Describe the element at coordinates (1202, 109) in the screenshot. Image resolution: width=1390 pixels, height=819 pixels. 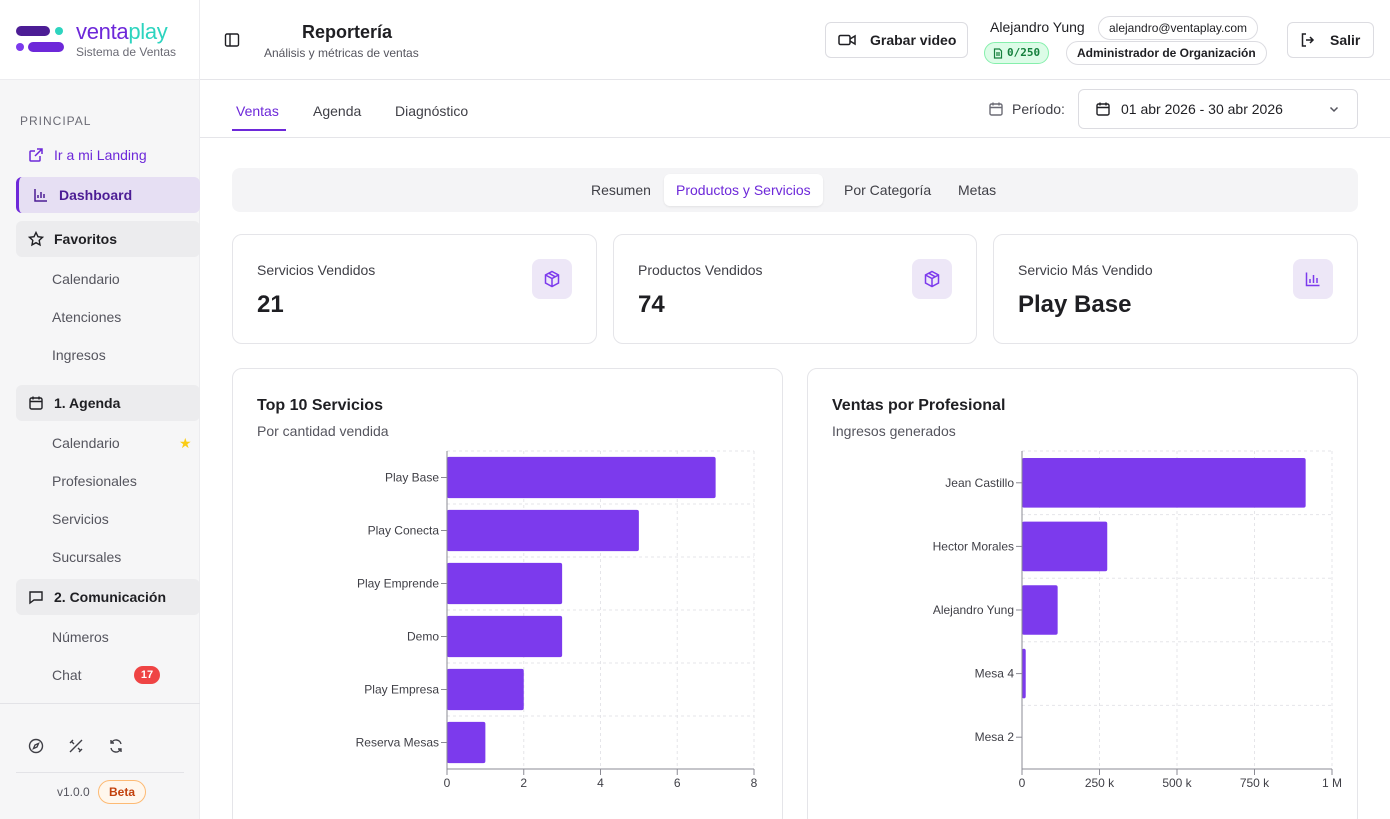
I see `date-range-value: 01 abr 2026 - 30 abr 2026` at that location.